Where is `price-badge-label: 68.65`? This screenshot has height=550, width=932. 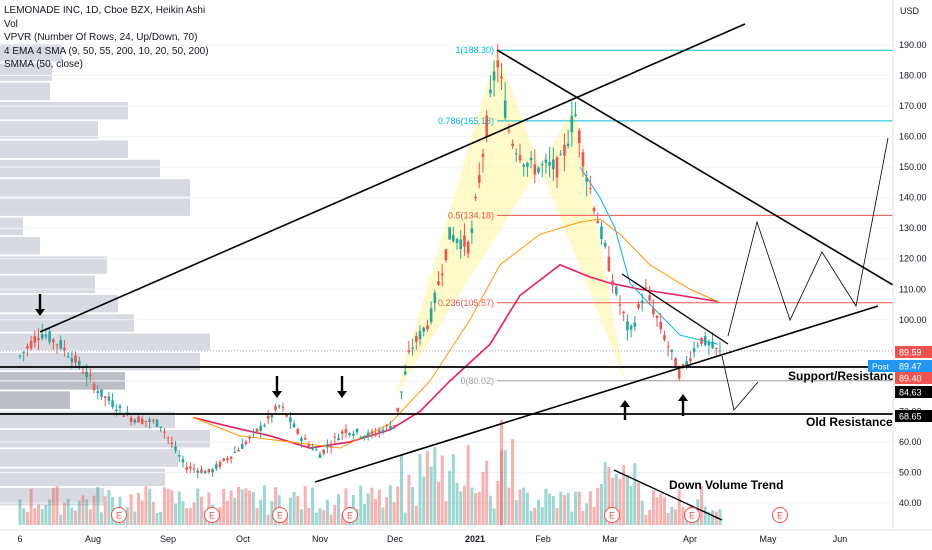
price-badge-label: 68.65 is located at coordinates (910, 417).